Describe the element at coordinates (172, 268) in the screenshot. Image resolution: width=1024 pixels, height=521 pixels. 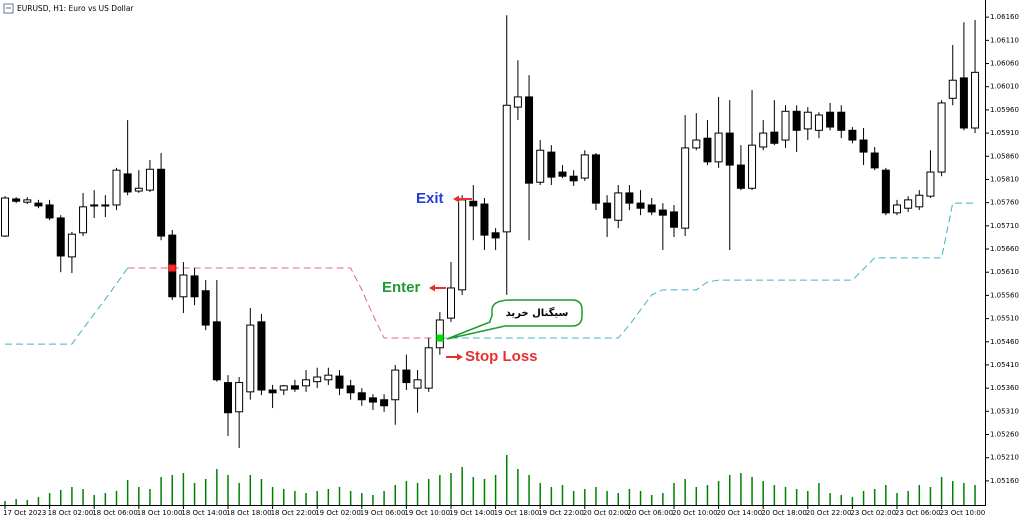
I see `signal-marker` at that location.